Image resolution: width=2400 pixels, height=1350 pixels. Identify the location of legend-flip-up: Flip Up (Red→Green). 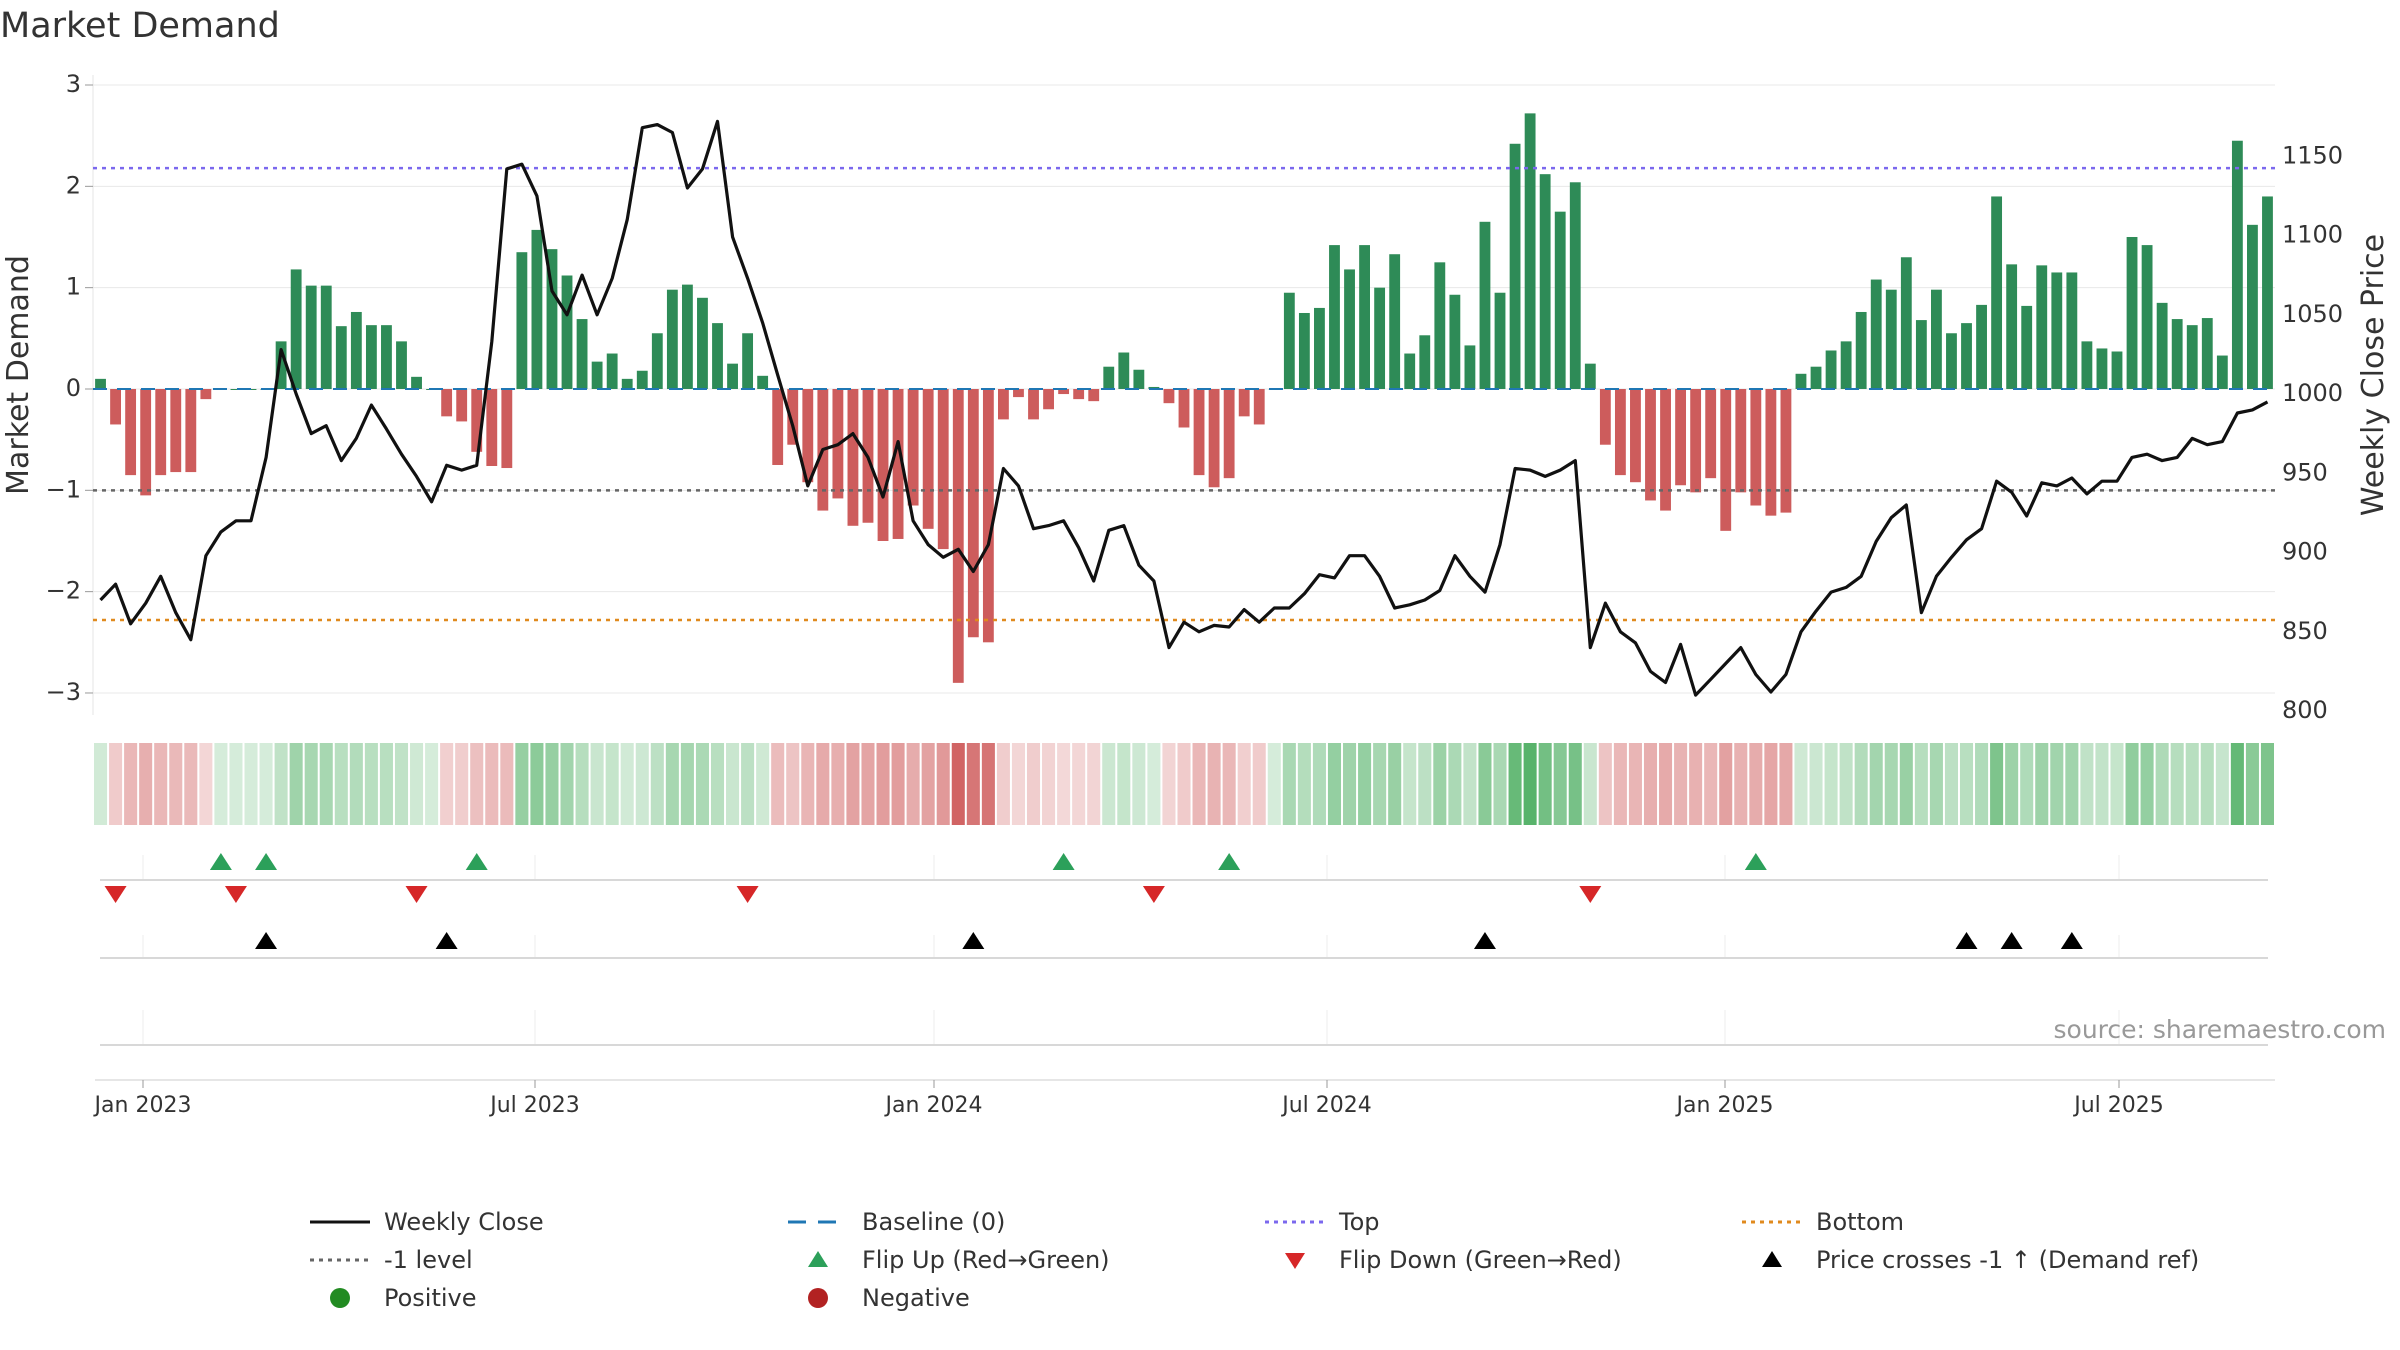
(946, 1260).